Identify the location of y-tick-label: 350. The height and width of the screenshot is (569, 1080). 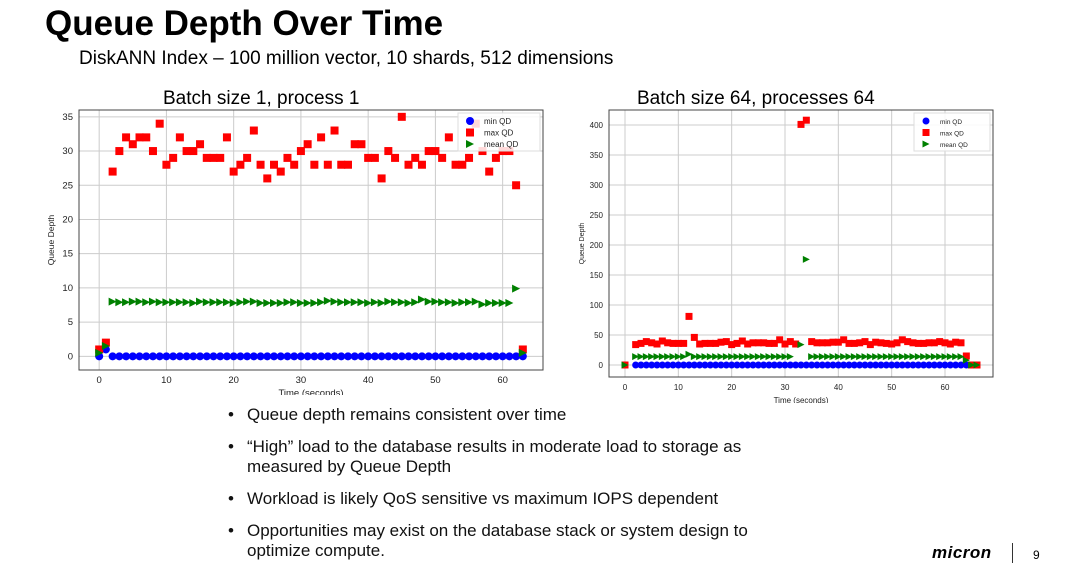
(597, 155).